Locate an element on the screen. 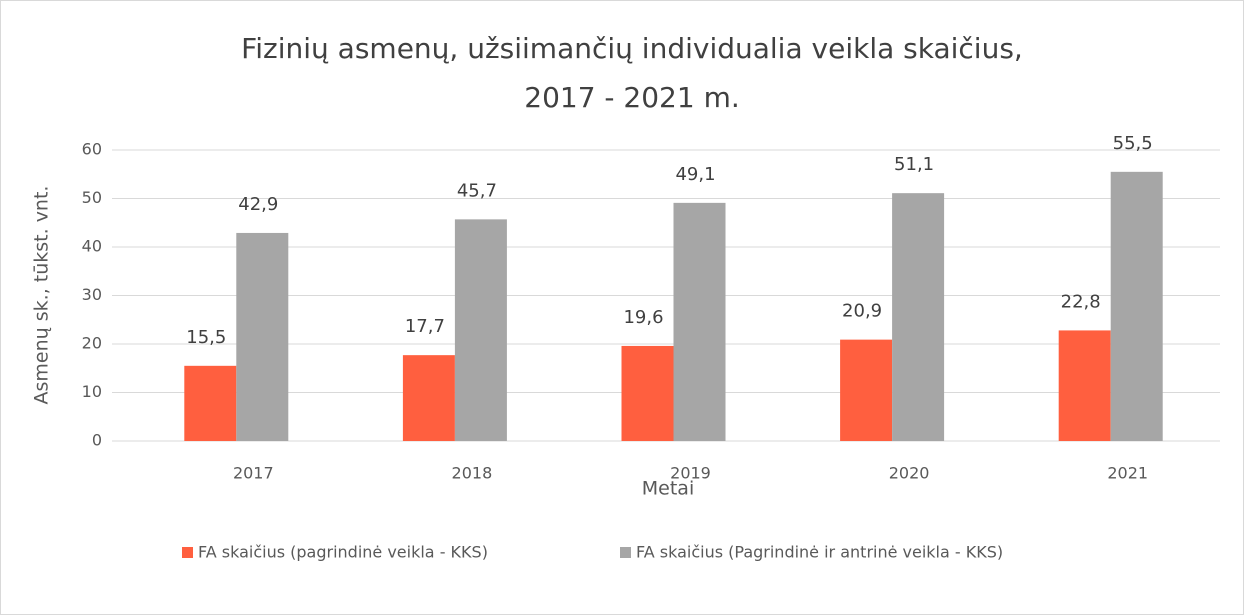  x-tick-label: 2019 is located at coordinates (690, 473).